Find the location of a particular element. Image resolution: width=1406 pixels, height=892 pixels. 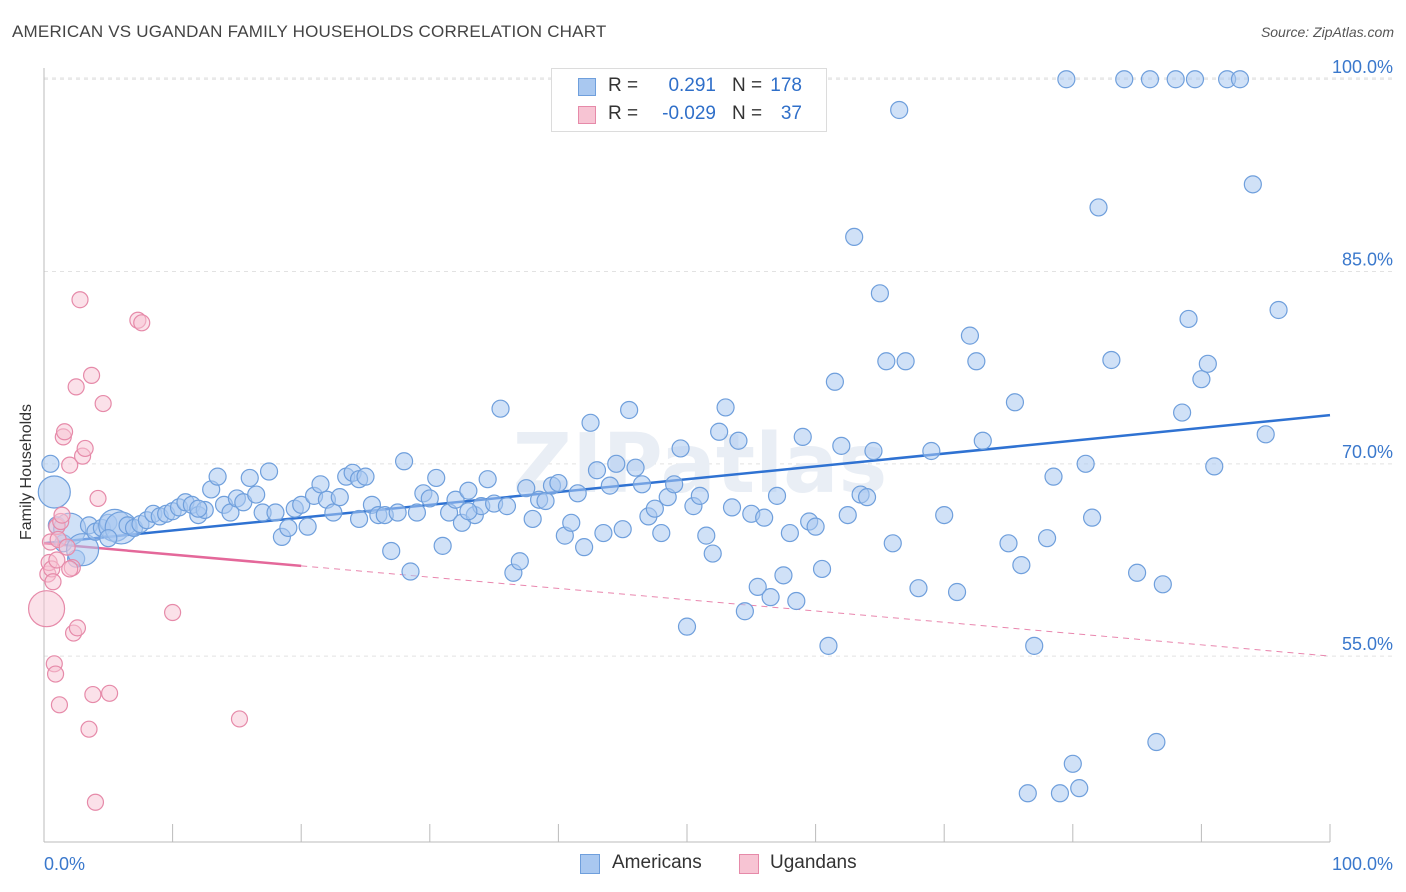

bottom-swatch-americans is located at coordinates (590, 864).